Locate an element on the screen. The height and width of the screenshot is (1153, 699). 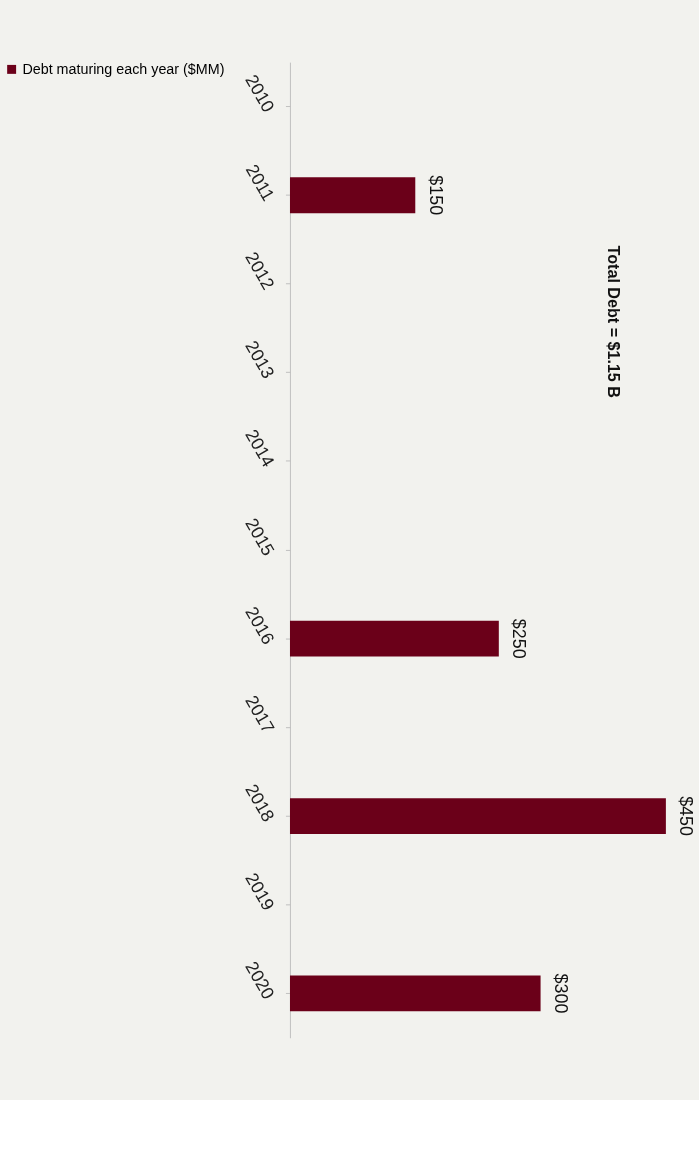
data-label: $450 is located at coordinates (686, 816).